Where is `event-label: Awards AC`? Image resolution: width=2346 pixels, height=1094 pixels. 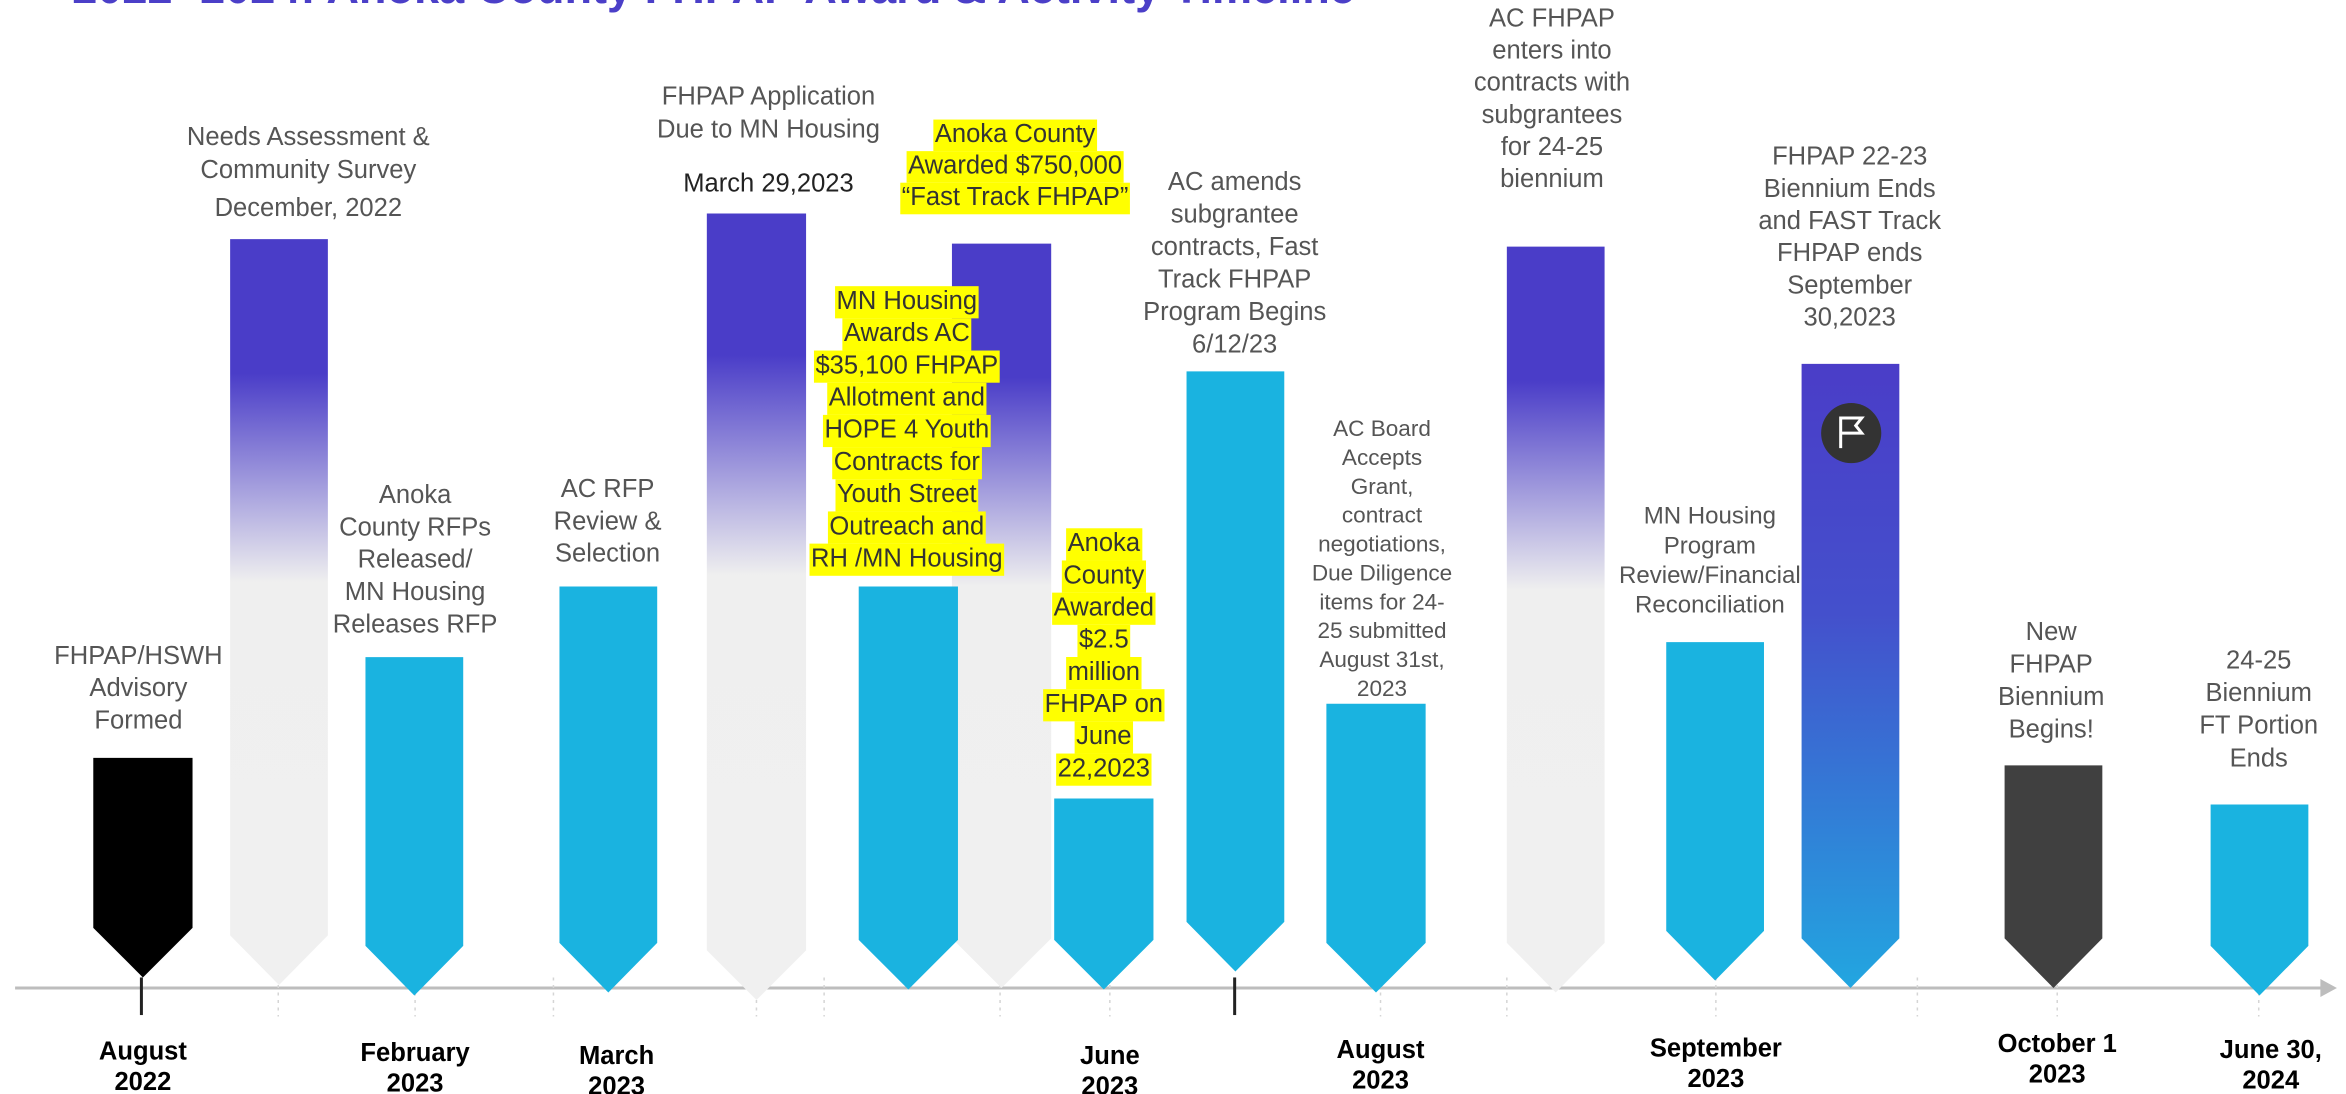 event-label: Awards AC is located at coordinates (907, 333).